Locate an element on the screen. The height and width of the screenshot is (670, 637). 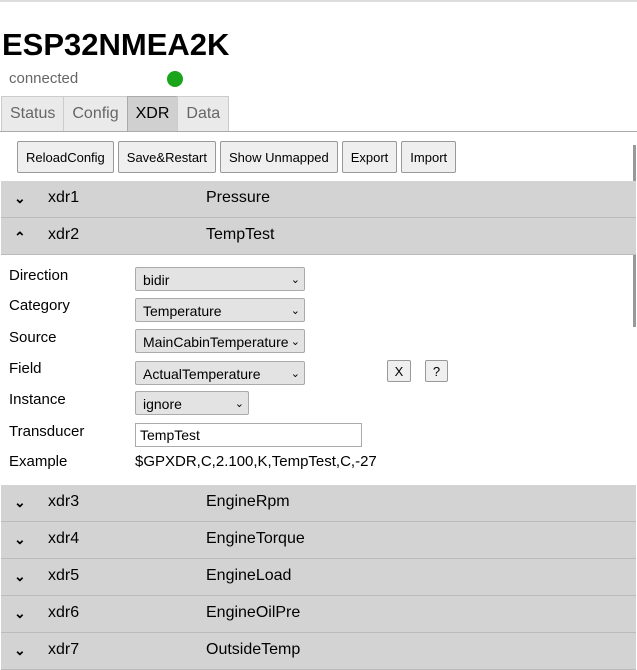
xdr-name: OutsideTemp is located at coordinates (253, 649).